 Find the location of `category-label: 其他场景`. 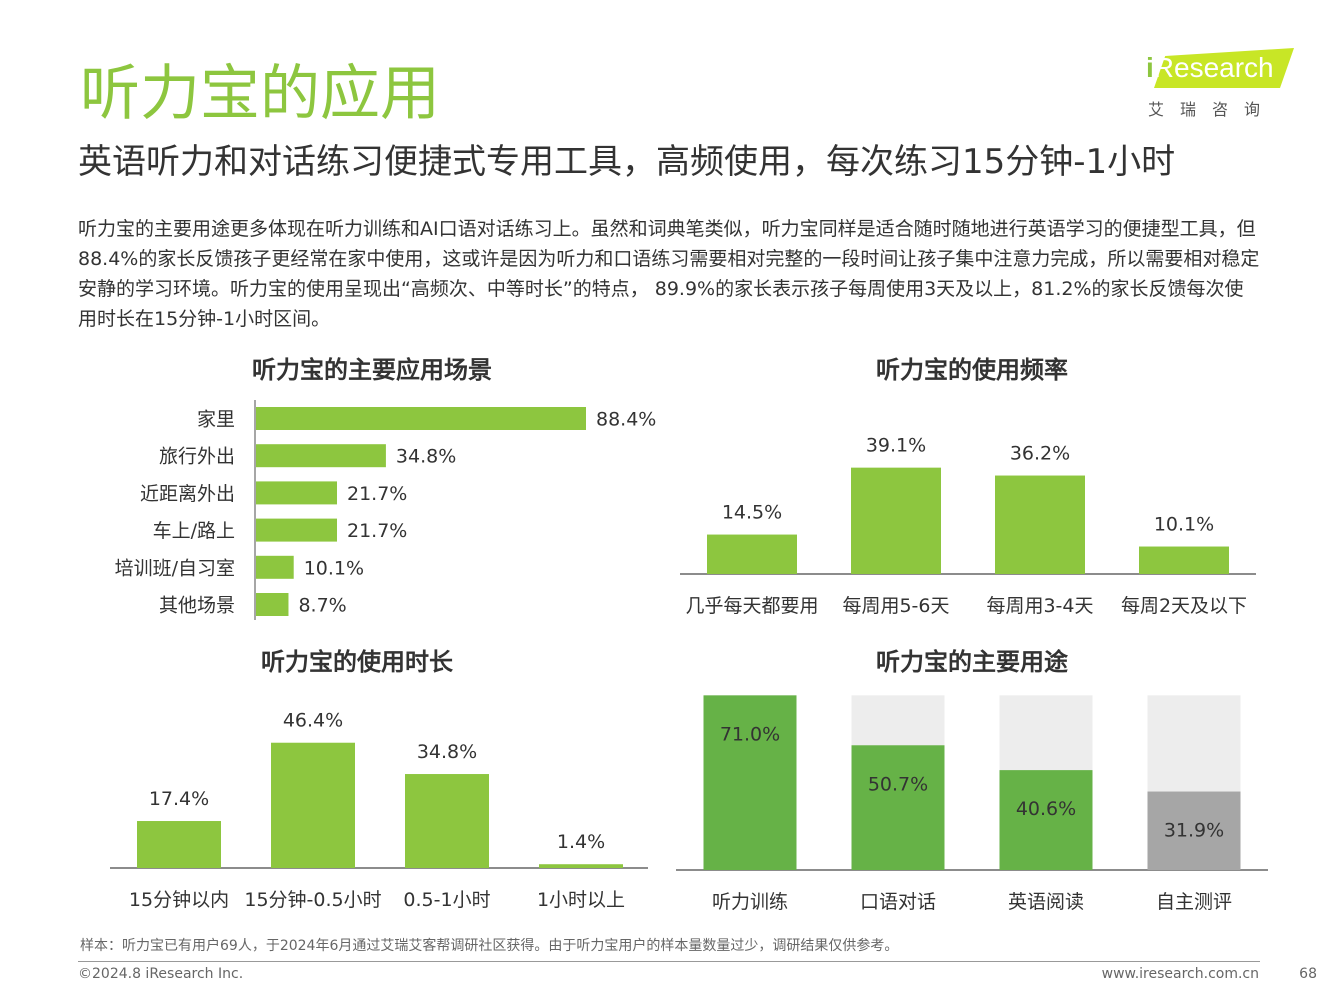

category-label: 其他场景 is located at coordinates (197, 606).